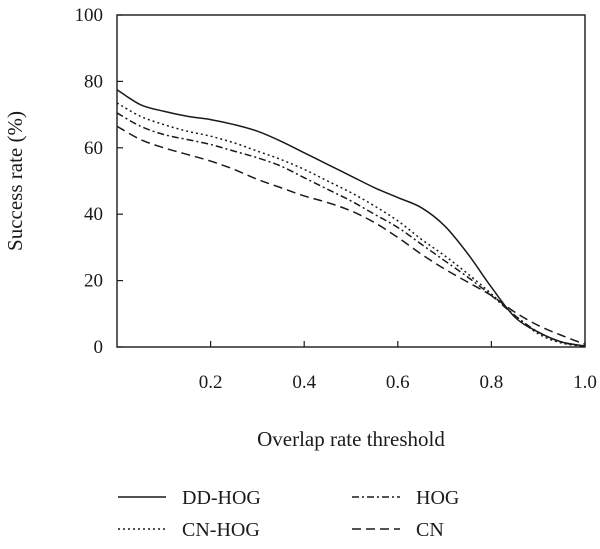 The image size is (600, 549). What do you see at coordinates (93, 81) in the screenshot?
I see `y-tick-label: 80` at bounding box center [93, 81].